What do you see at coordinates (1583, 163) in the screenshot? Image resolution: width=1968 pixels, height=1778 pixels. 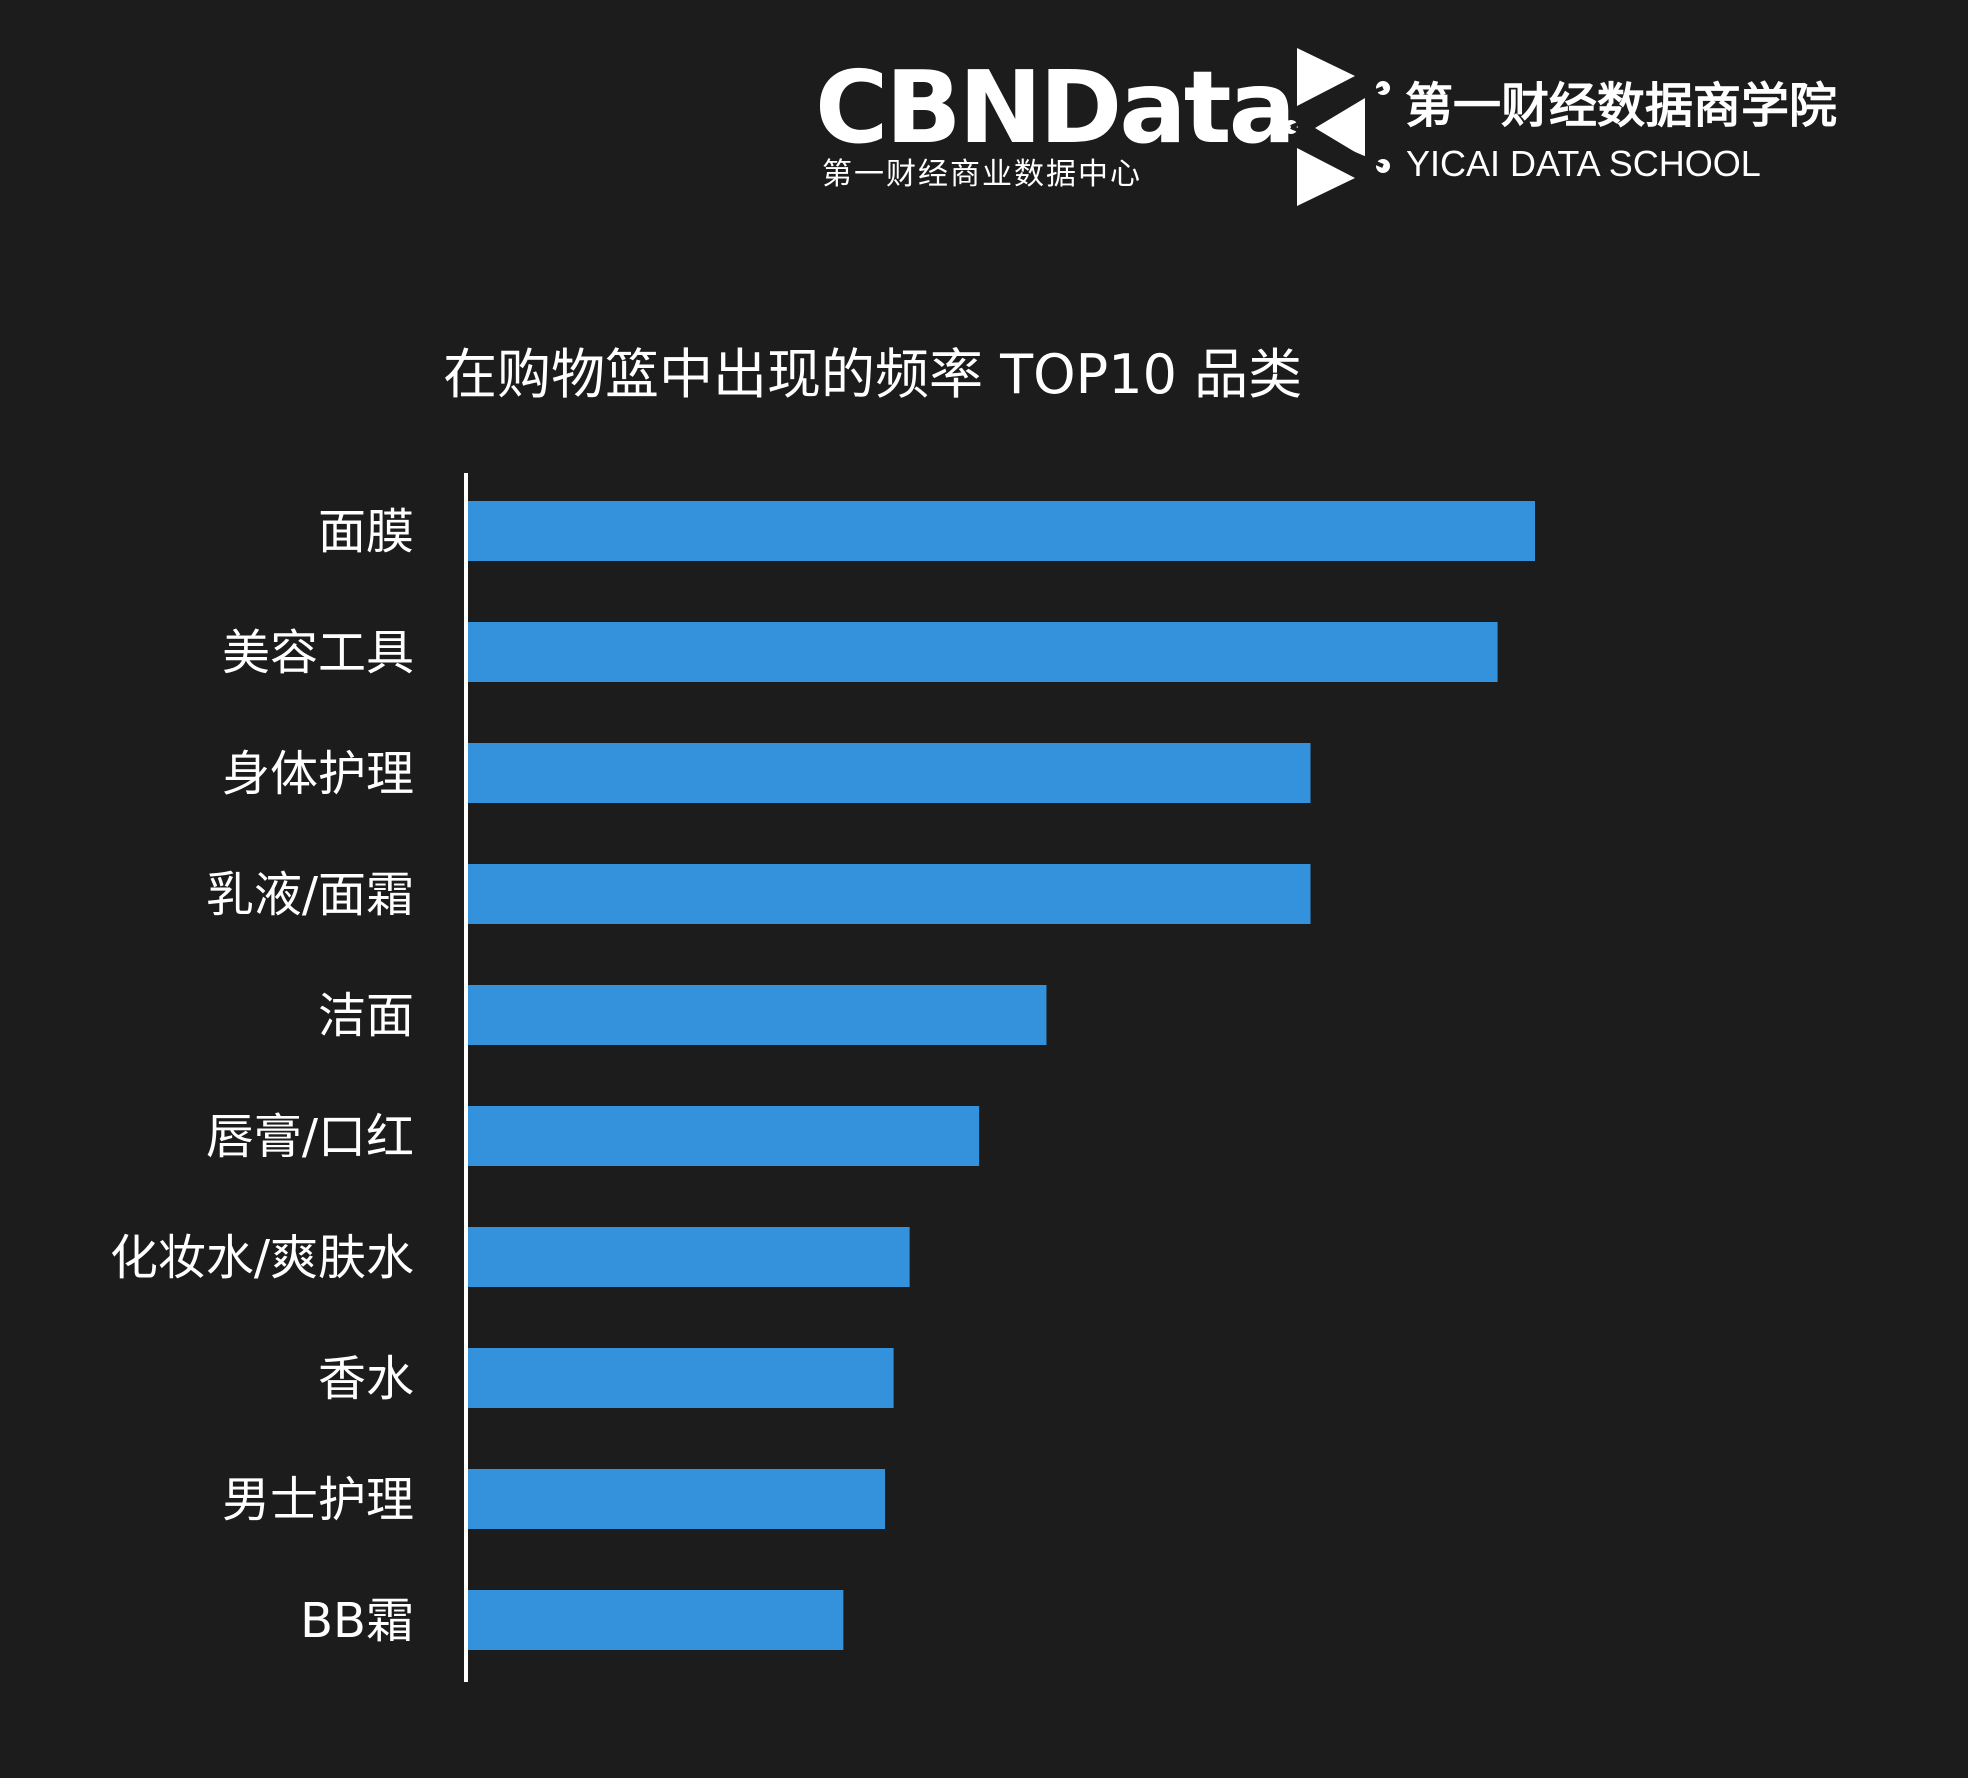 I see `yicai-school-name-en: YICAI DATA SCHOOL` at bounding box center [1583, 163].